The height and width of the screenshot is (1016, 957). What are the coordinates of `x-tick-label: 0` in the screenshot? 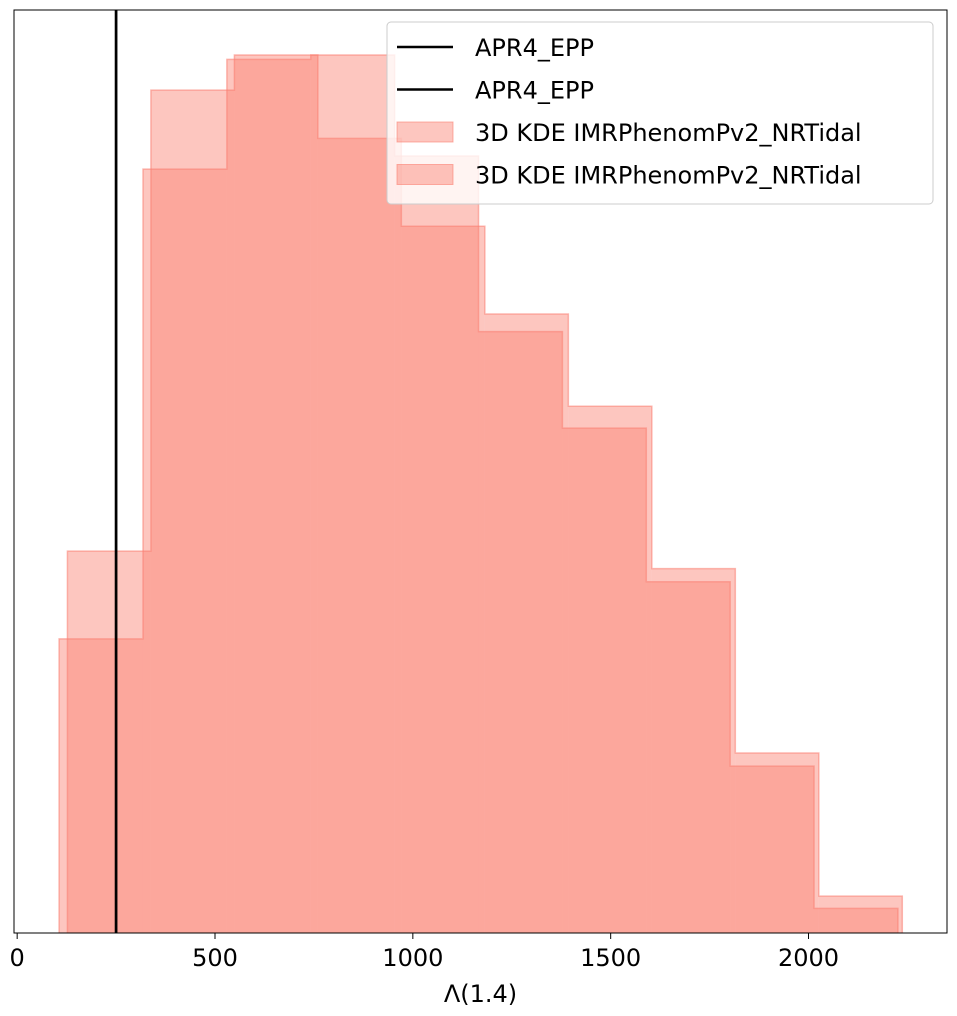 It's located at (17, 958).